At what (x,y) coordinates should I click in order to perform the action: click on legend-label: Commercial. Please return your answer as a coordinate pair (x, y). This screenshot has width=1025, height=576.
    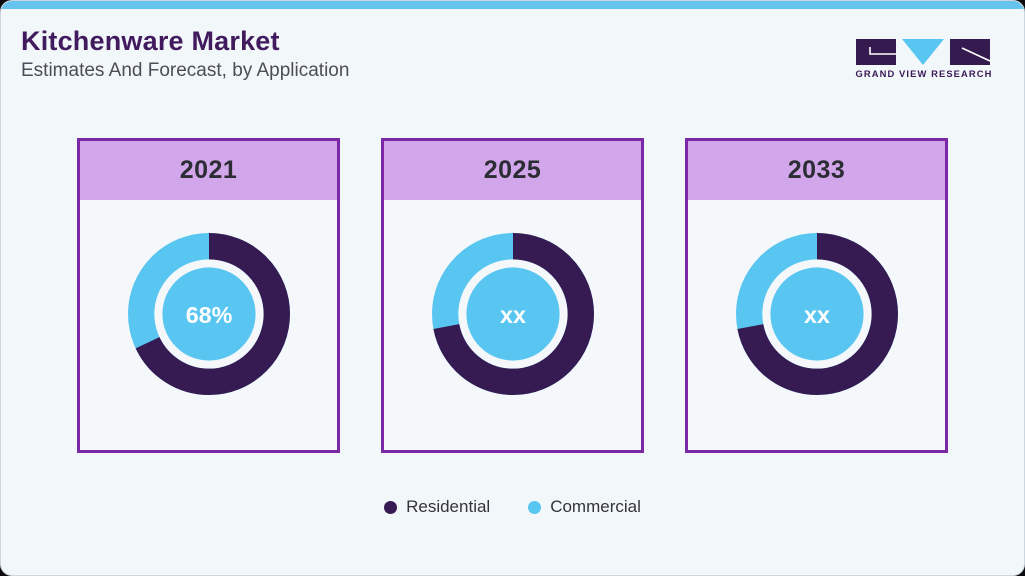
    Looking at the image, I should click on (595, 506).